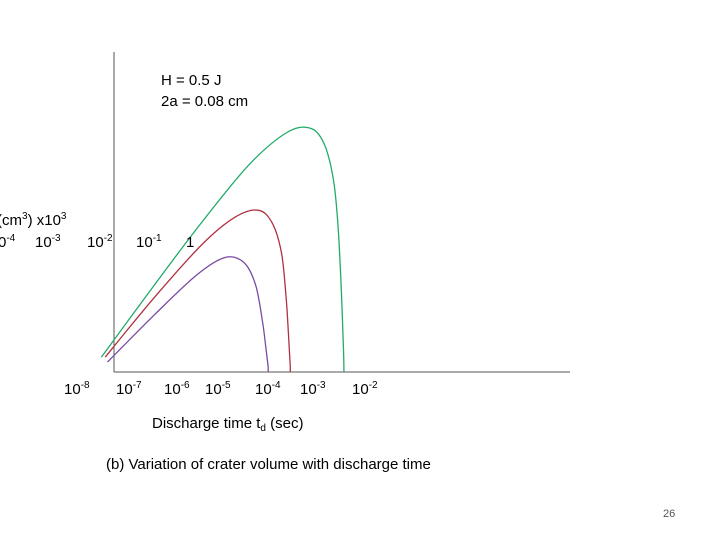  Describe the element at coordinates (205, 101) in the screenshot. I see `chart-title-line: 2a = 0.08 cm` at that location.